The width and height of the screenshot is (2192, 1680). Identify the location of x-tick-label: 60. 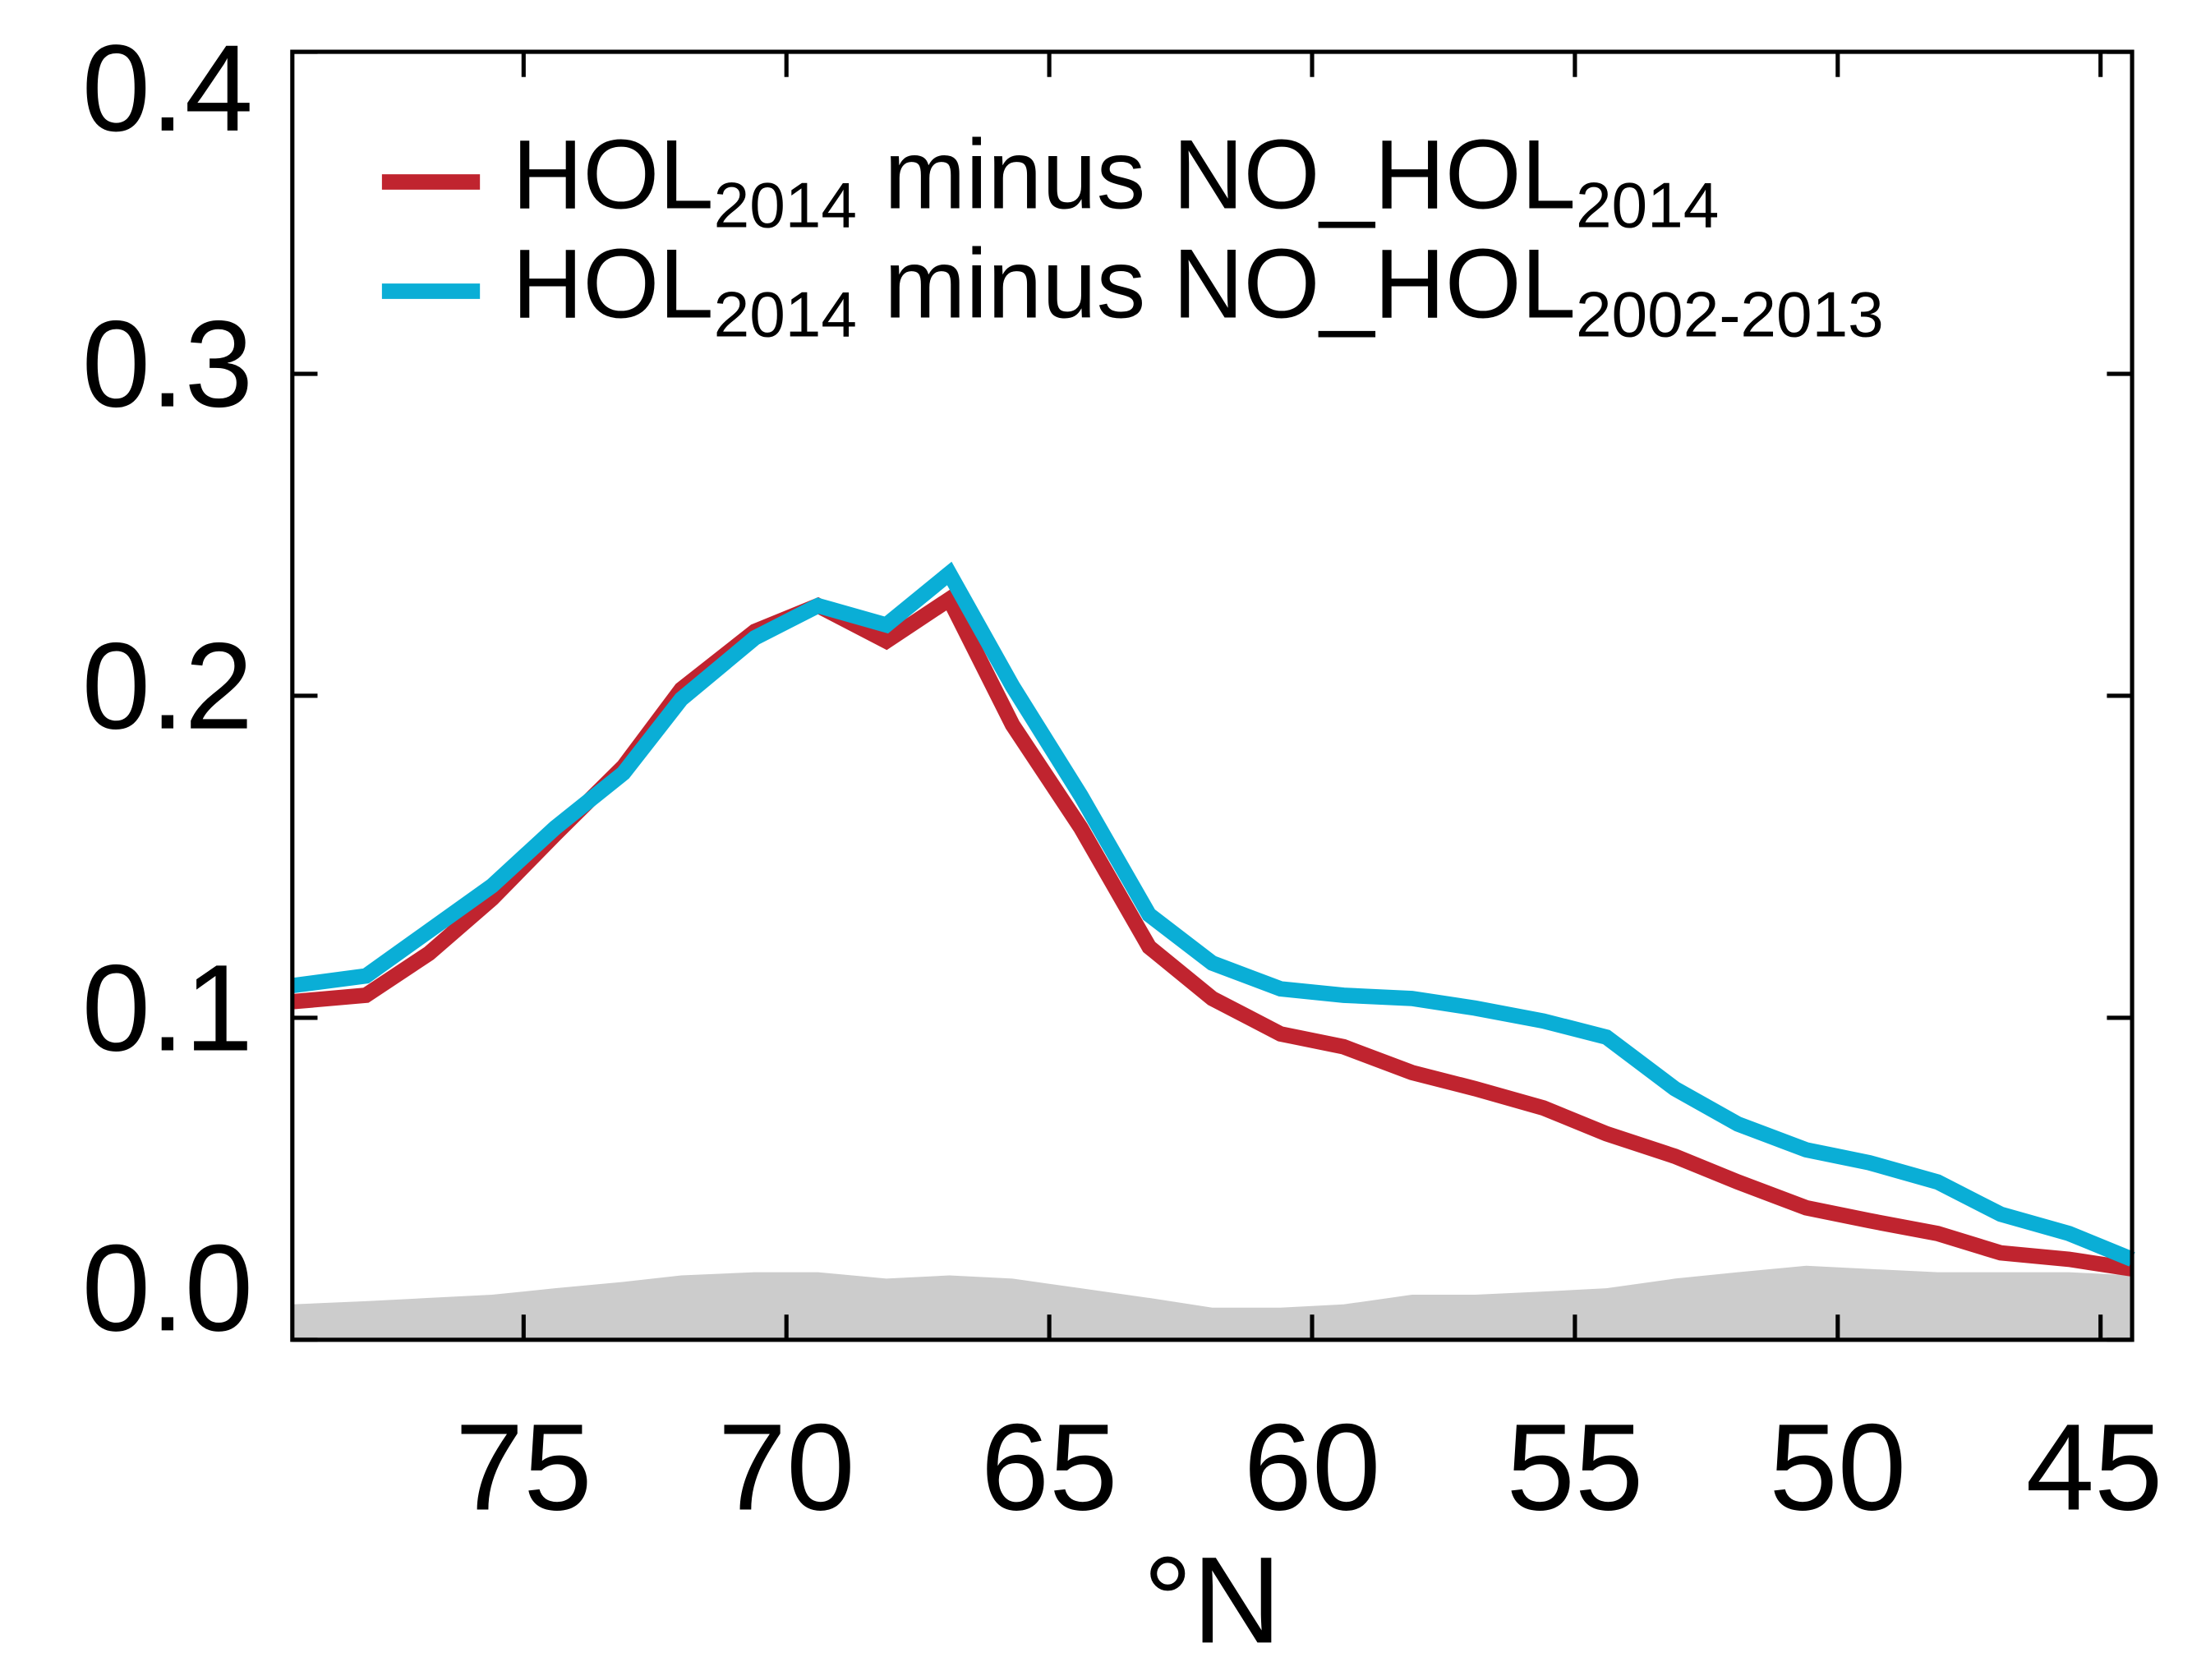
(1313, 1467).